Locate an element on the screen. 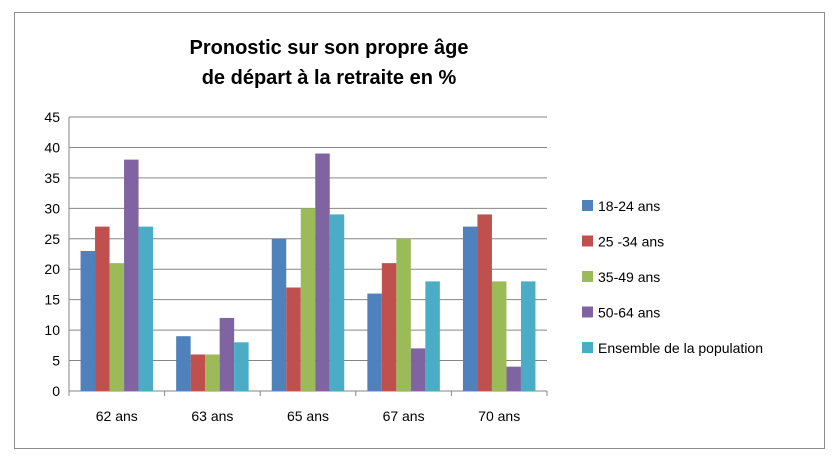 The width and height of the screenshot is (840, 463). legend-label: Ensemble de la population is located at coordinates (680, 348).